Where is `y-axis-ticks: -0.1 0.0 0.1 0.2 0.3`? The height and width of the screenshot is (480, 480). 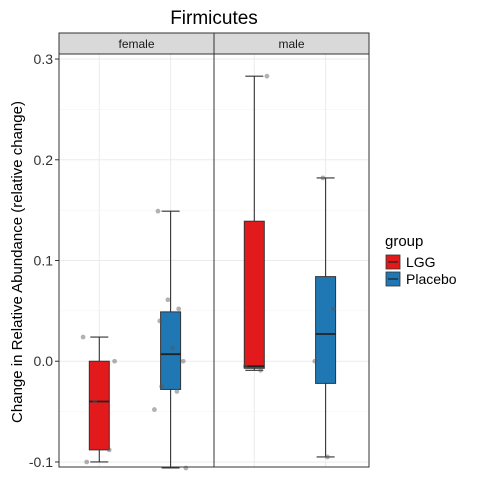
y-axis-ticks: -0.1 0.0 0.1 0.2 0.3 is located at coordinates (44, 260).